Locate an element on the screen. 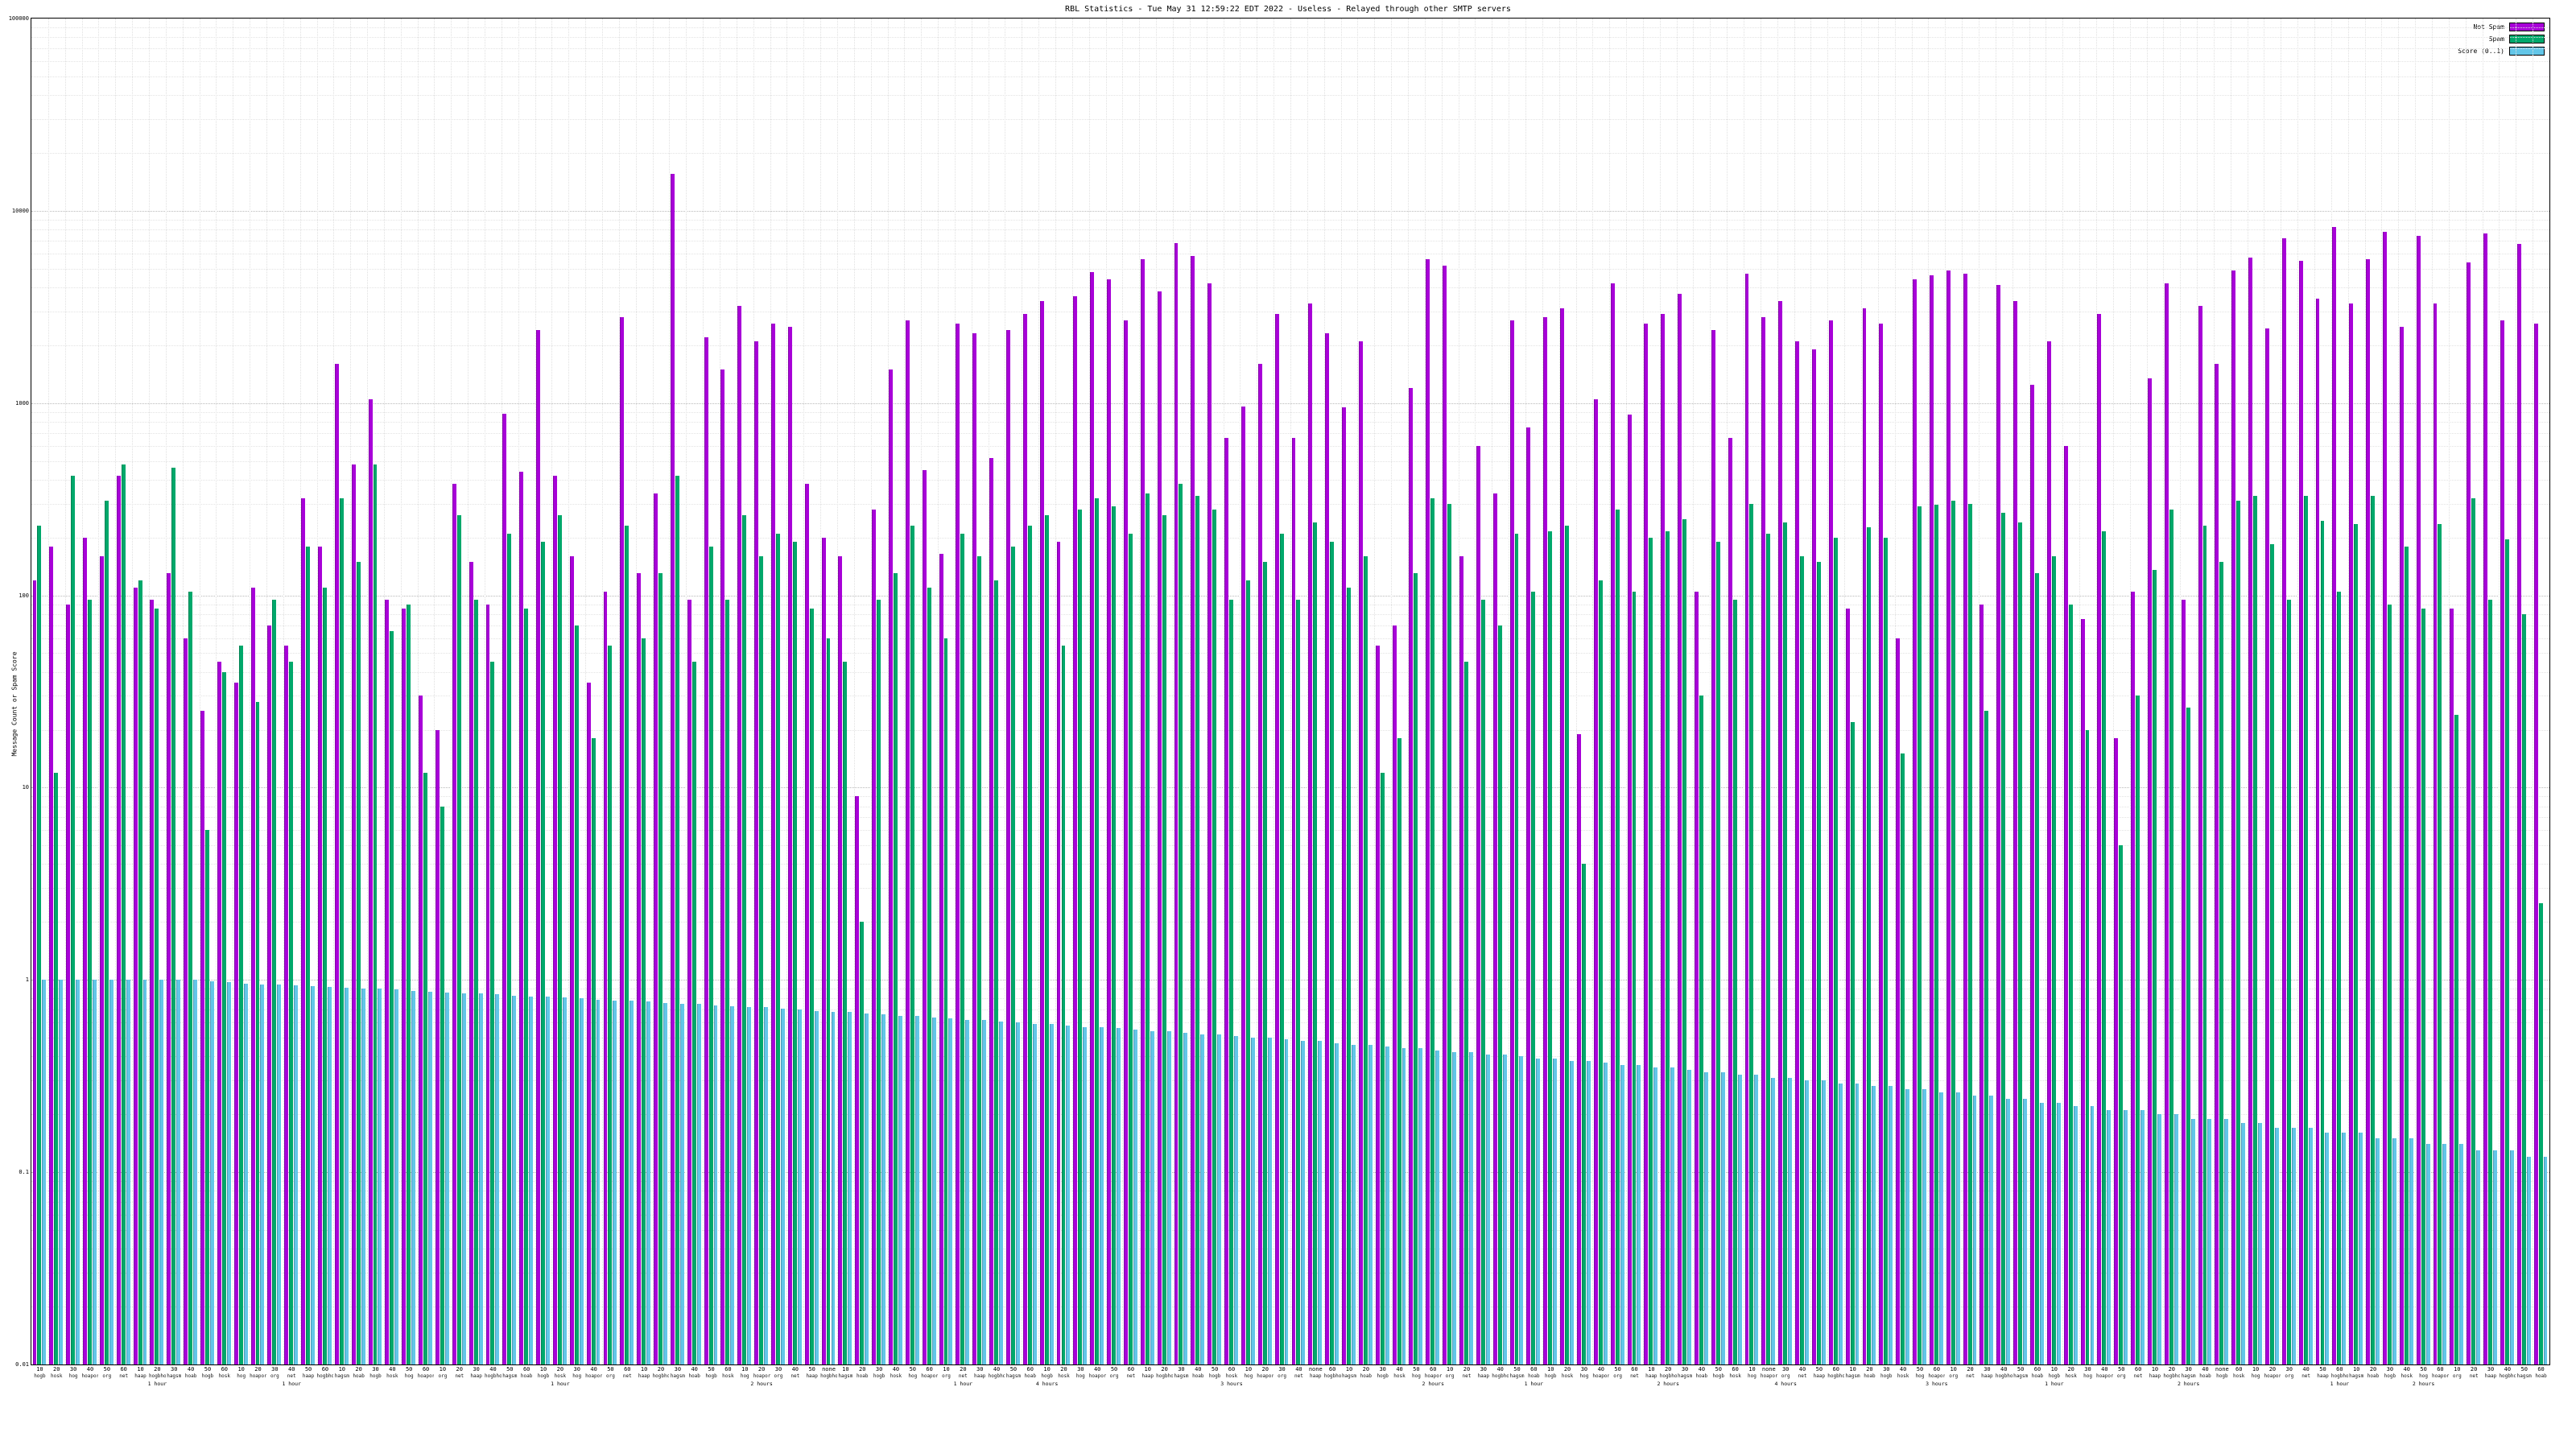 Image resolution: width=2576 pixels, height=1449 pixels. x-duration-label: 1 hour is located at coordinates (157, 1384).